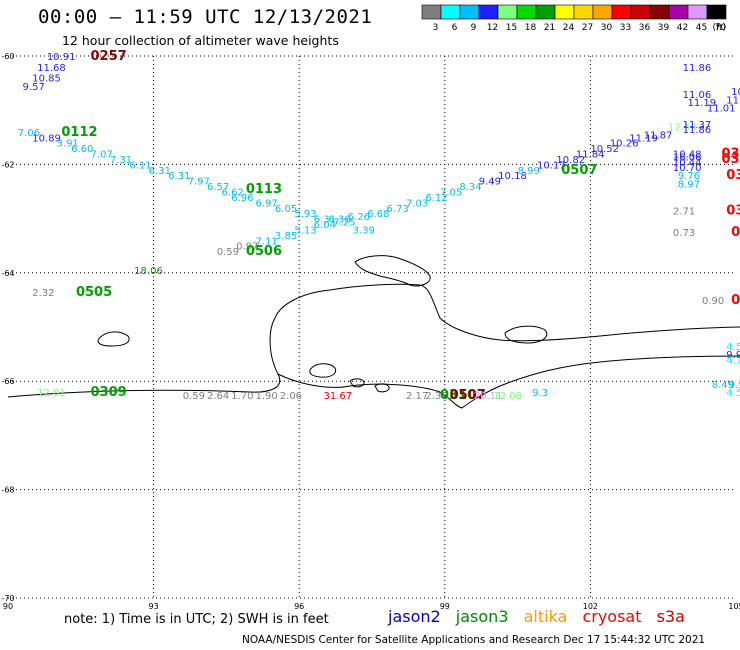  Describe the element at coordinates (612, 616) in the screenshot. I see `satellite-cryosat: cryosat` at that location.